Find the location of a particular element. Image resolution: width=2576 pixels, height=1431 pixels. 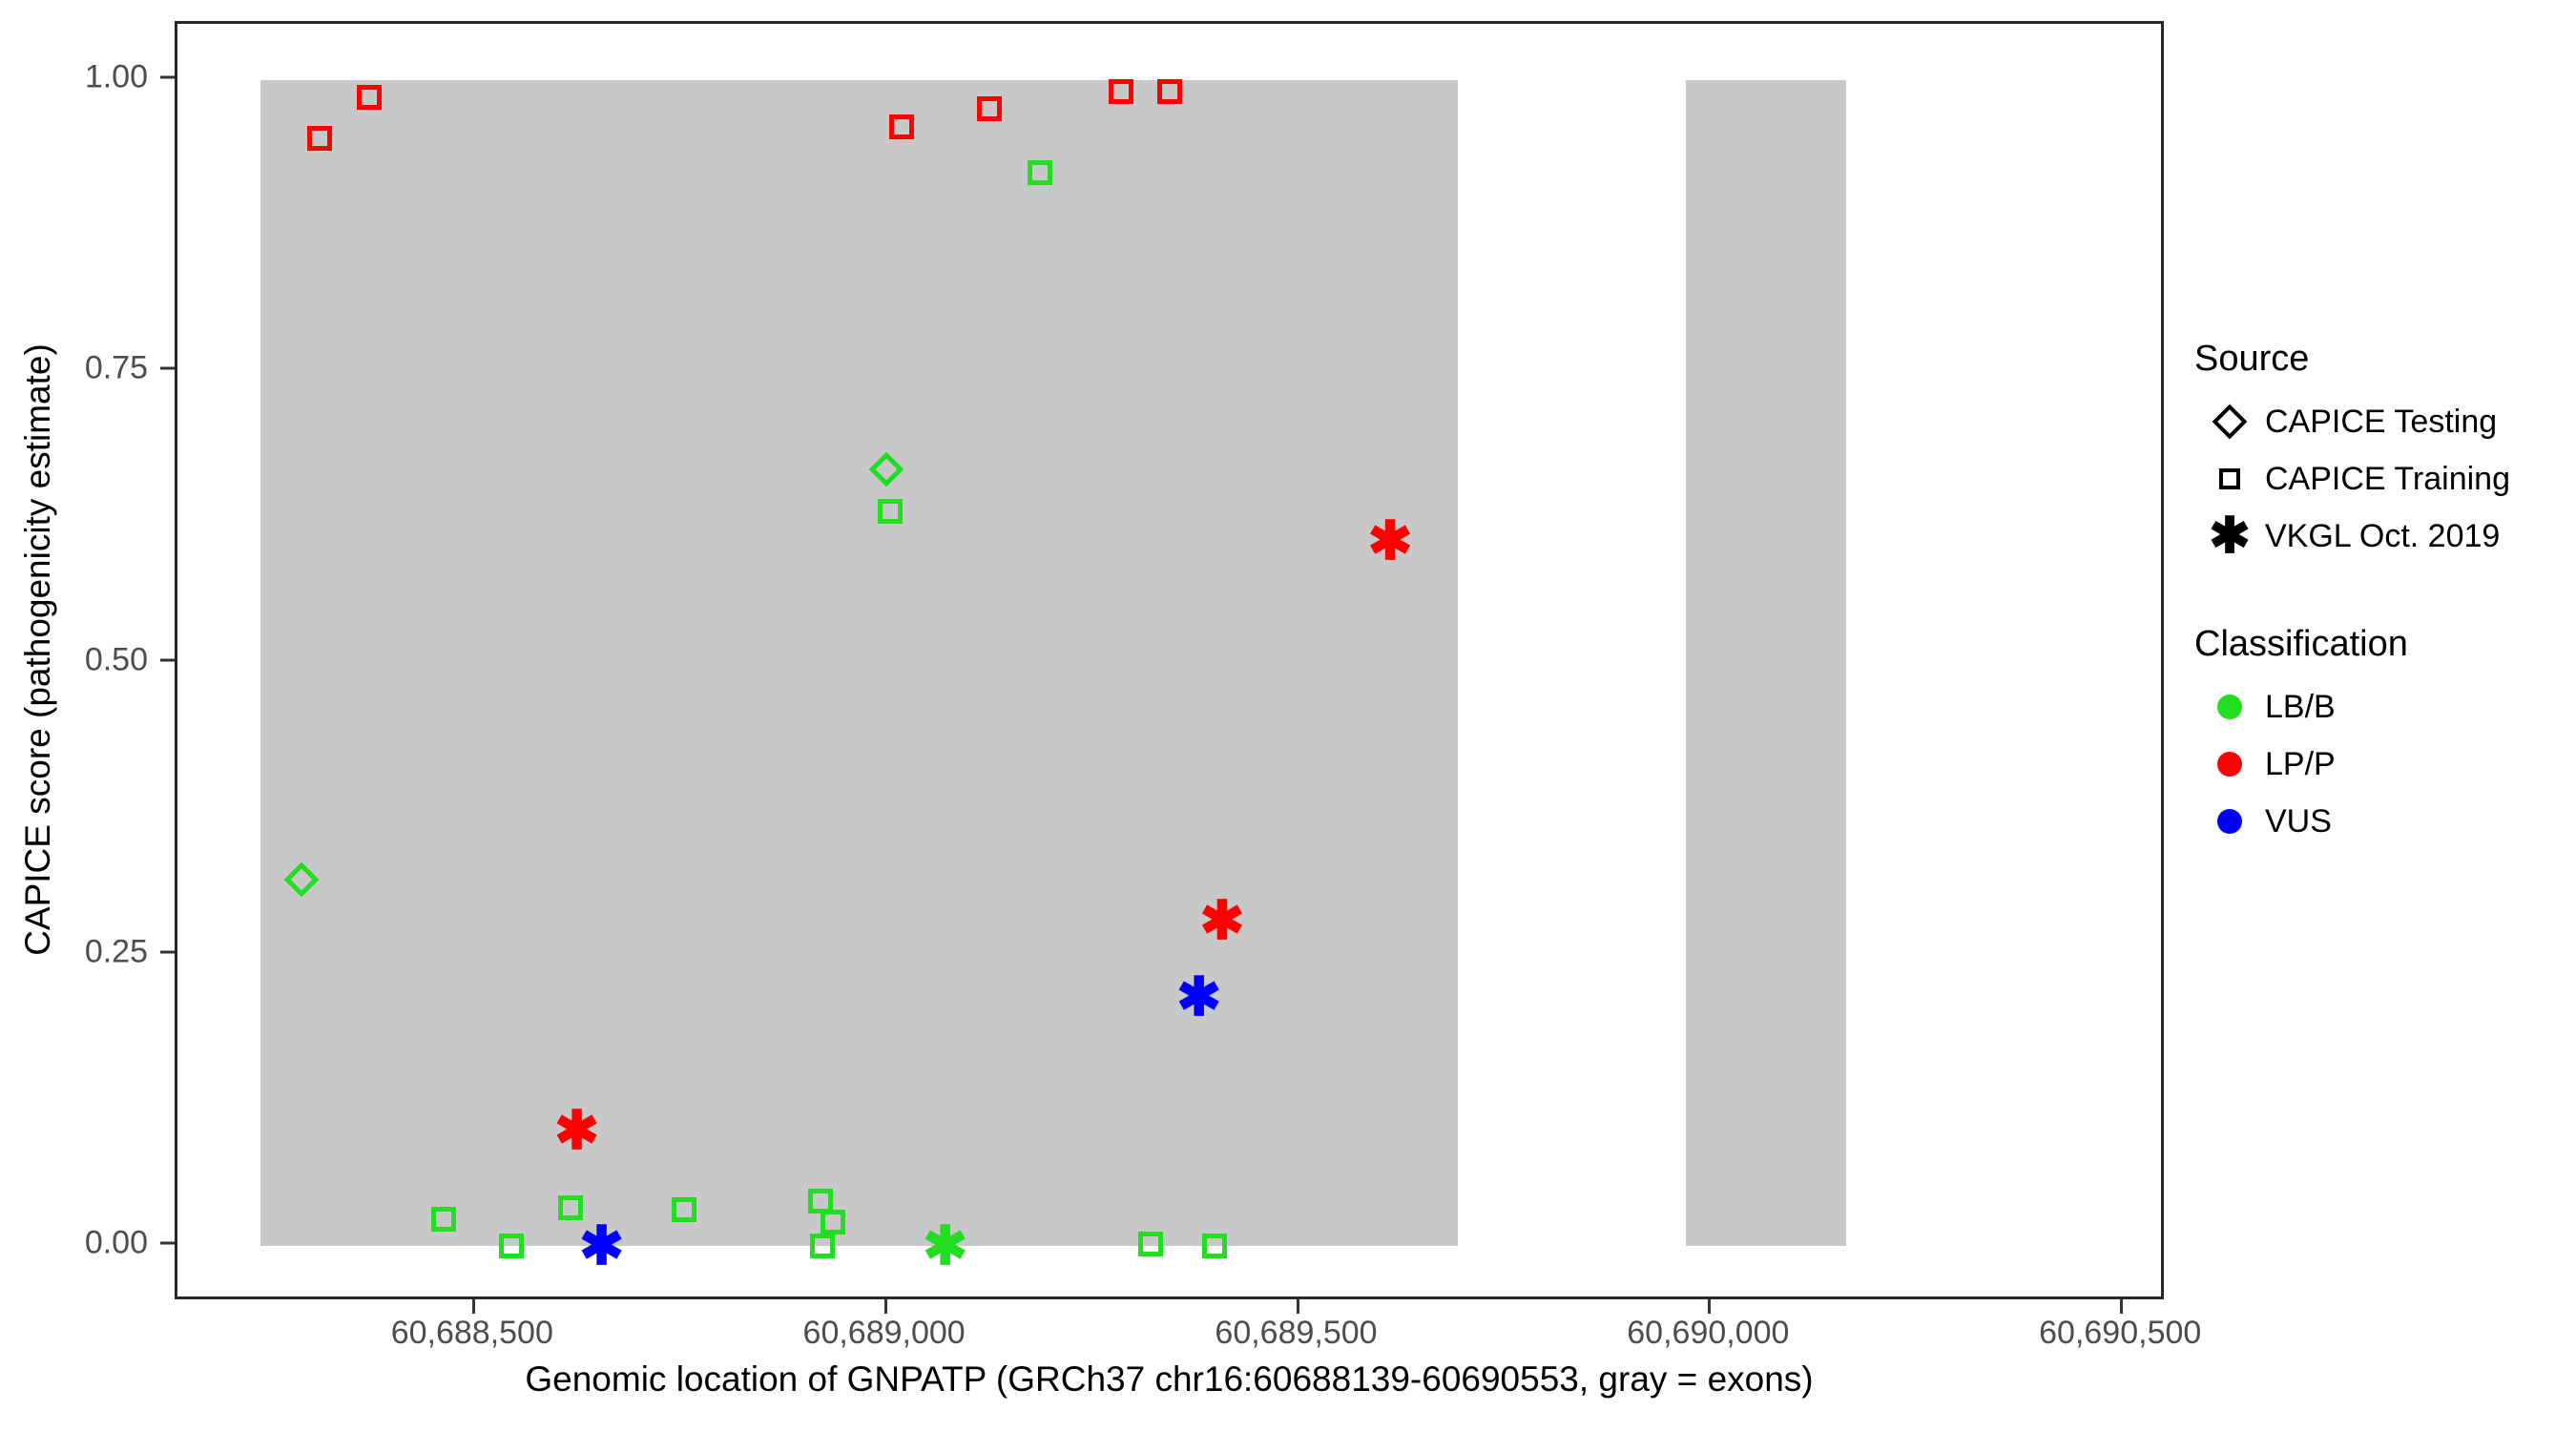

legend-label: LP/P is located at coordinates (2300, 763).